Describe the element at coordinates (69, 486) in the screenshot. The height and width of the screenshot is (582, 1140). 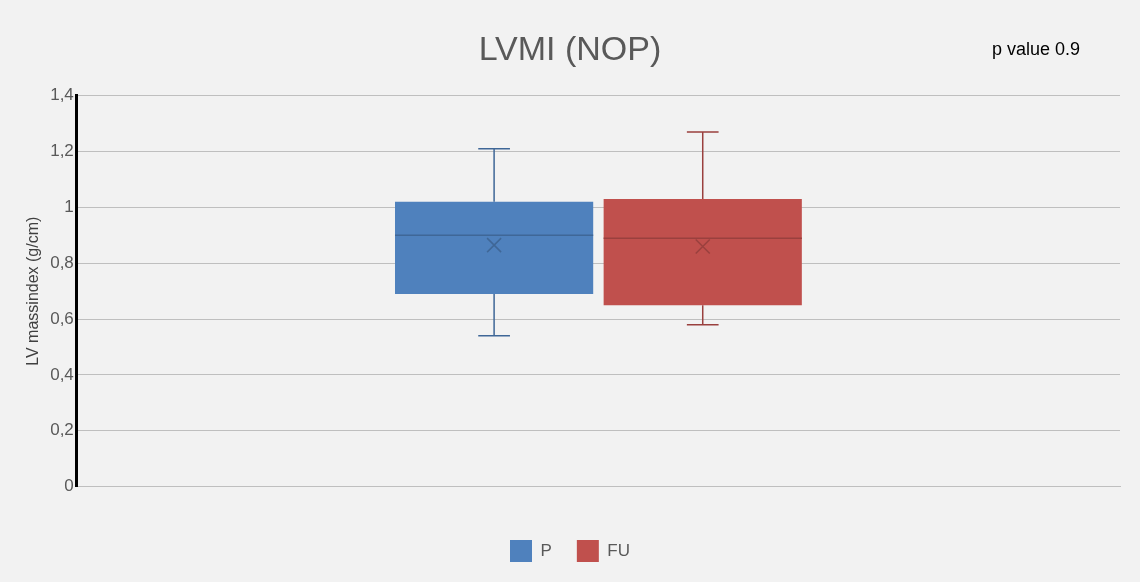
I see `y-tick-label: 0` at that location.